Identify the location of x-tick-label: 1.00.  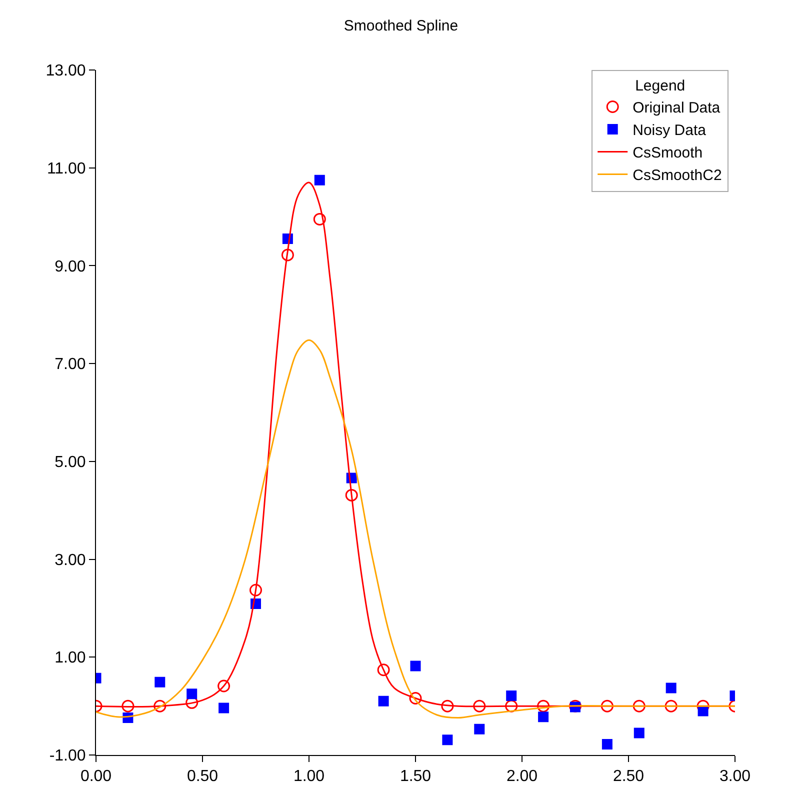
(309, 777).